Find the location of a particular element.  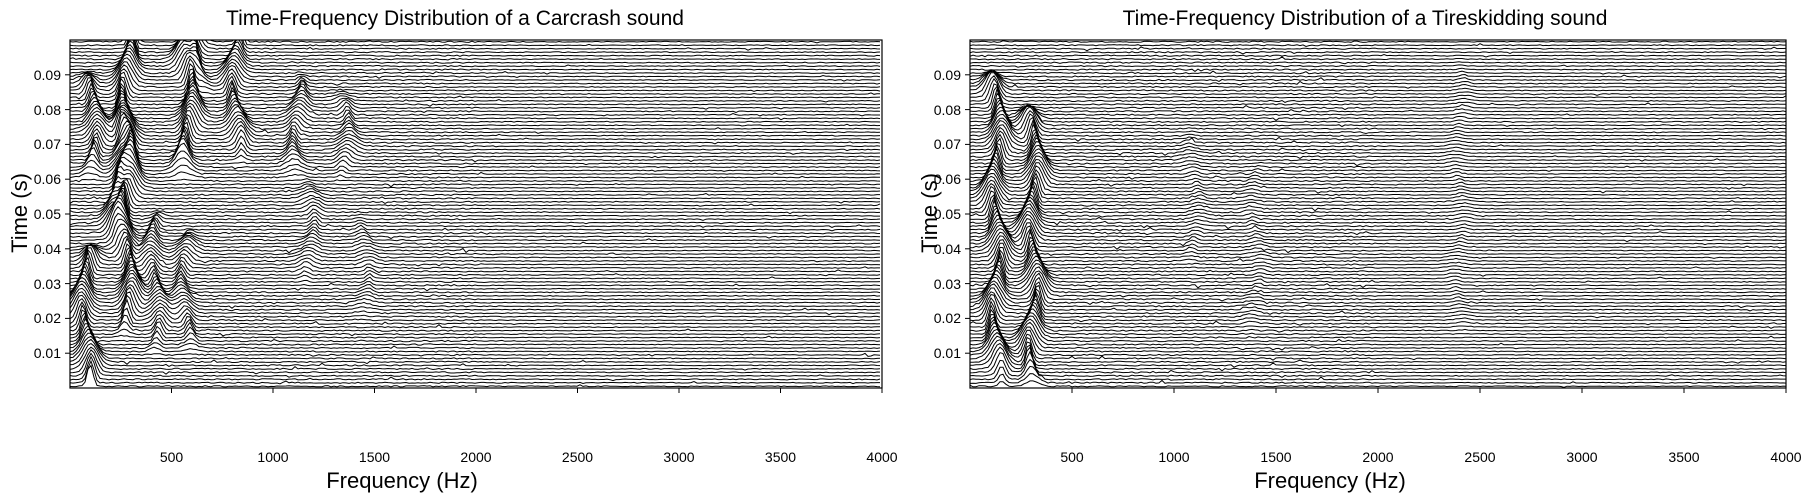

x-tick-label: 3500 is located at coordinates (780, 457).